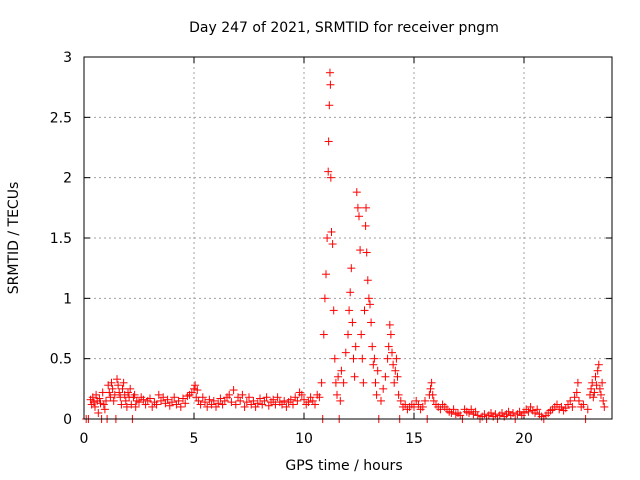 This screenshot has width=640, height=480. What do you see at coordinates (67, 58) in the screenshot?
I see `y-tick-label: 3` at bounding box center [67, 58].